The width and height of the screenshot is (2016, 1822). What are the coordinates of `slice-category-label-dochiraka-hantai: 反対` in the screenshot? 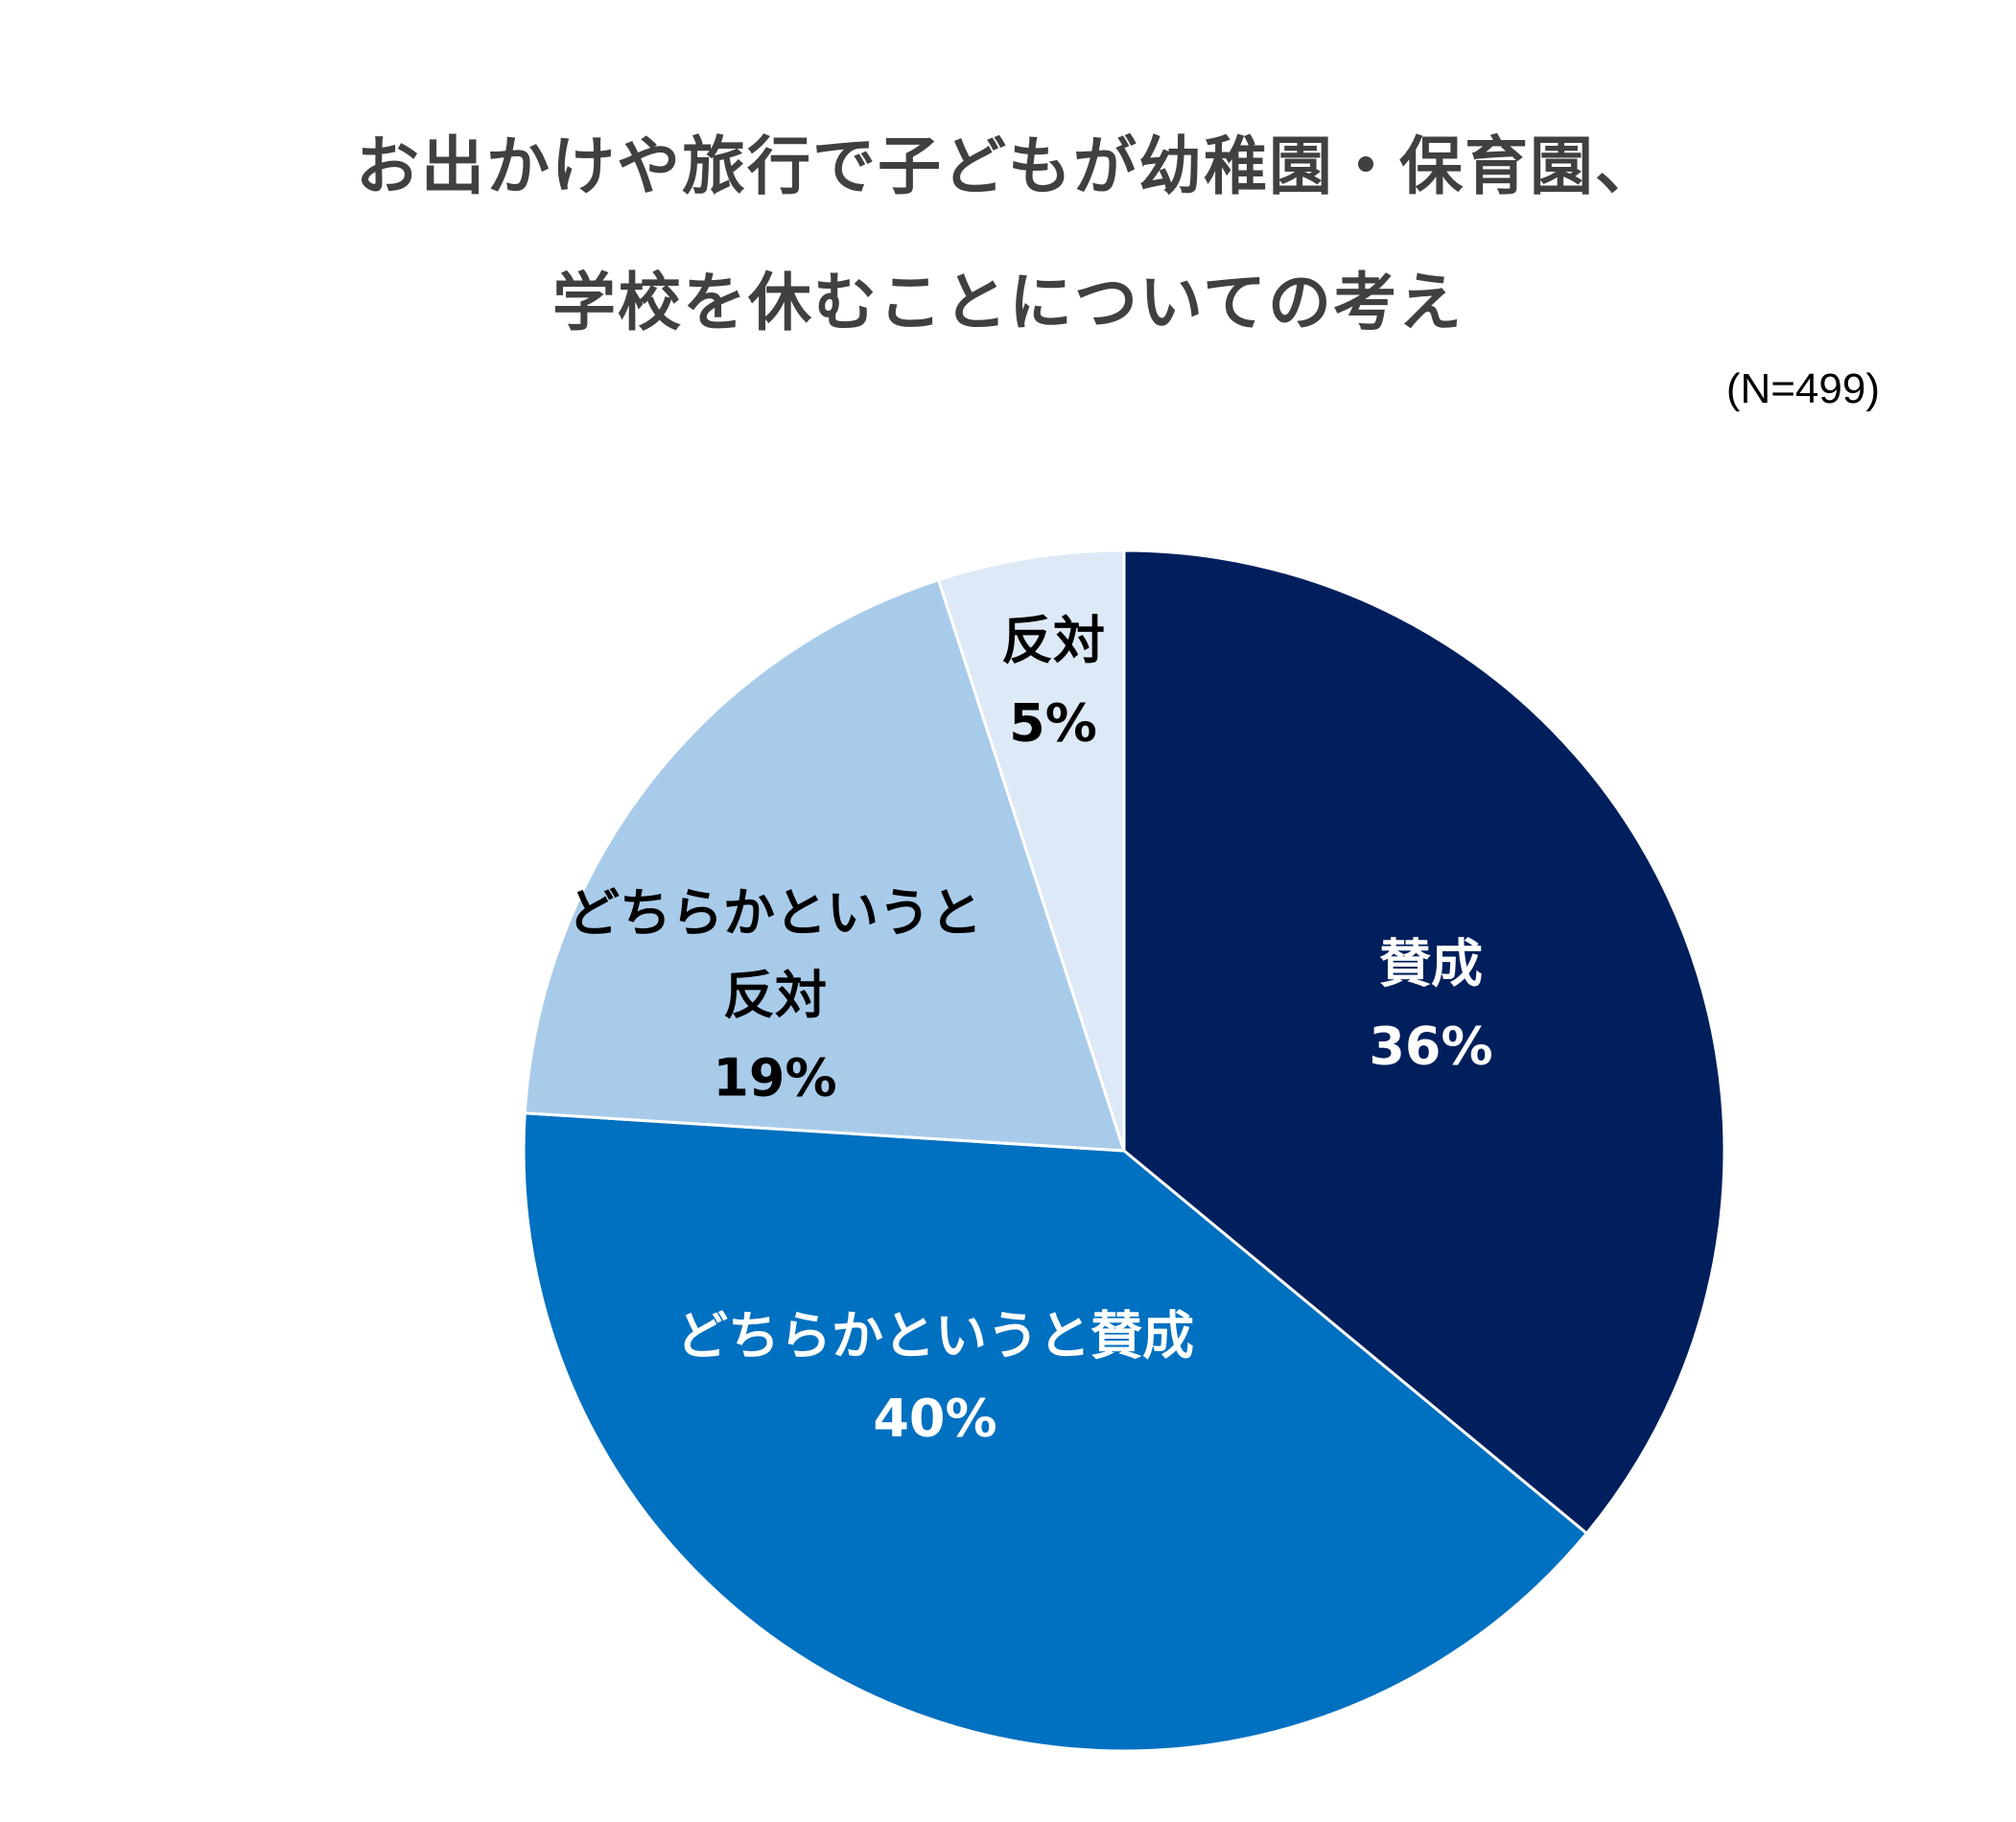 It's located at (775, 996).